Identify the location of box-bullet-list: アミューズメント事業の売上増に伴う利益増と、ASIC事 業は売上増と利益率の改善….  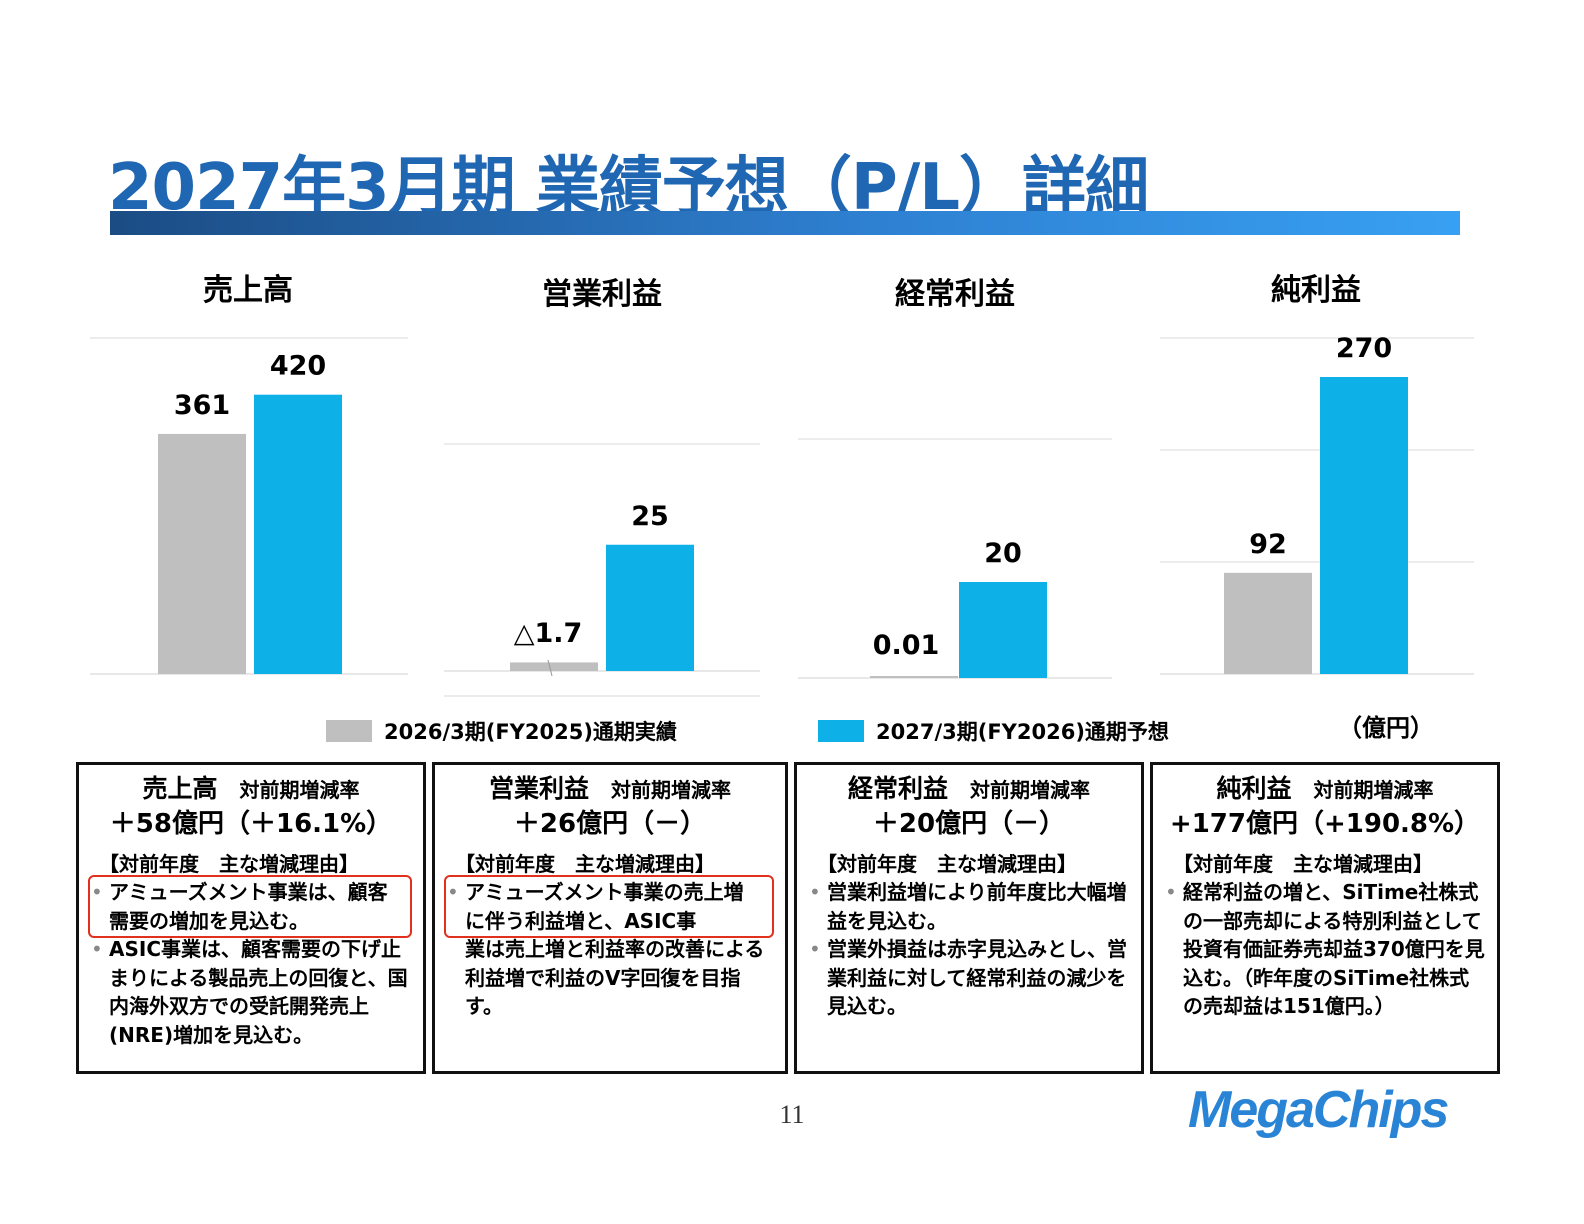
(610, 949).